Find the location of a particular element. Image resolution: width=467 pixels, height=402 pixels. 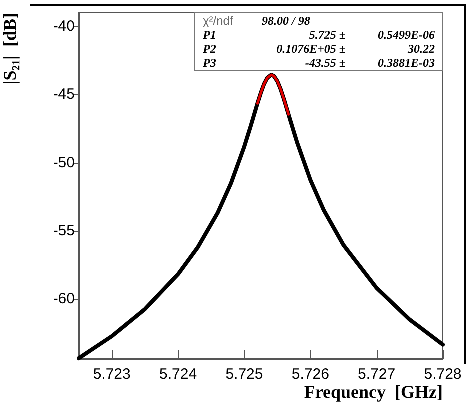

y-tick-label: -45 is located at coordinates (64, 95).